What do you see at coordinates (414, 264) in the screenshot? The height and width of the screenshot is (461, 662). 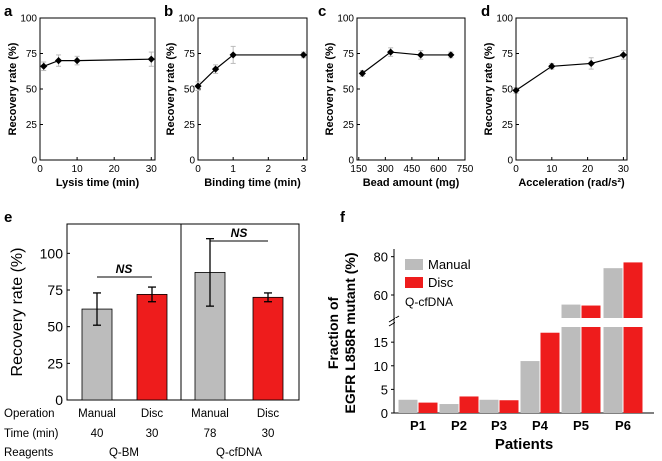 I see `legend-swatch-manual` at bounding box center [414, 264].